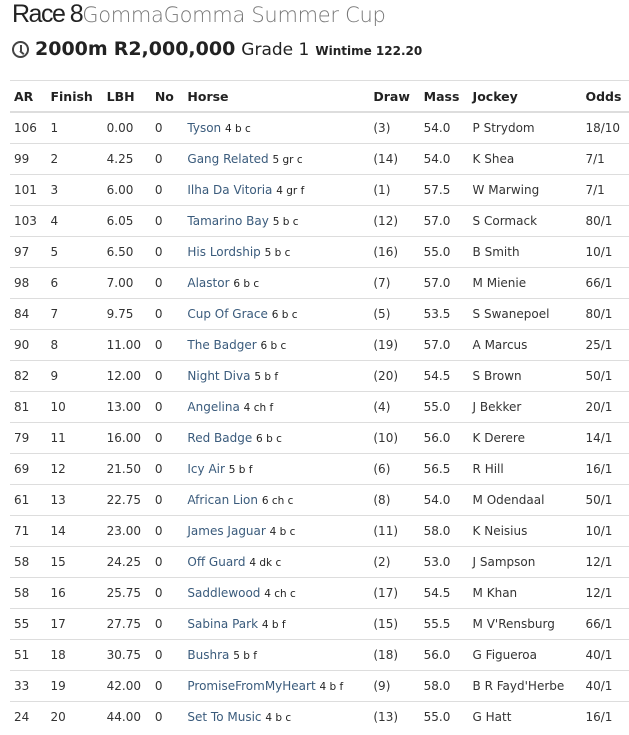 Image resolution: width=629 pixels, height=735 pixels. What do you see at coordinates (394, 314) in the screenshot?
I see `cell-draw: (5)` at bounding box center [394, 314].